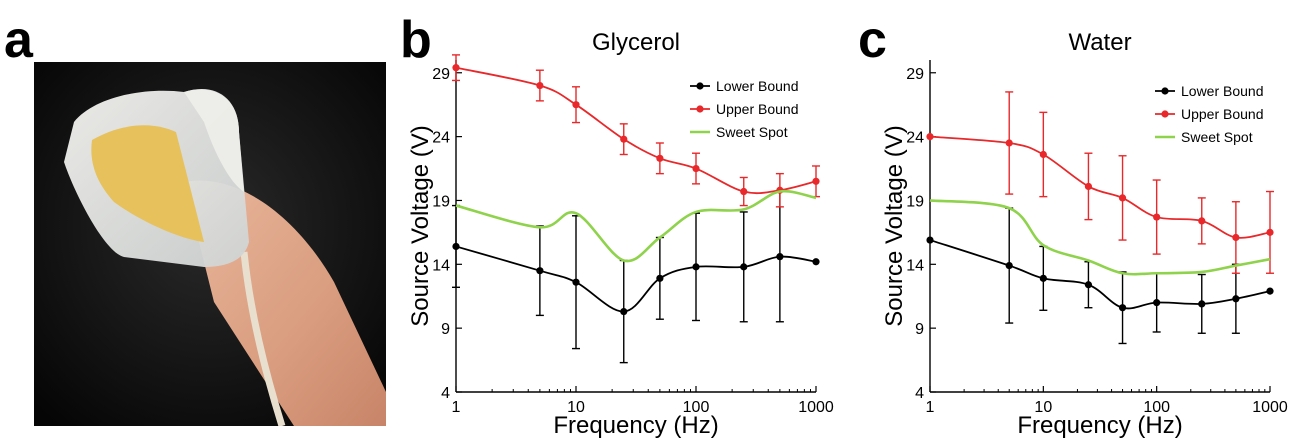  I want to click on chart-title: Water, so click(1099, 42).